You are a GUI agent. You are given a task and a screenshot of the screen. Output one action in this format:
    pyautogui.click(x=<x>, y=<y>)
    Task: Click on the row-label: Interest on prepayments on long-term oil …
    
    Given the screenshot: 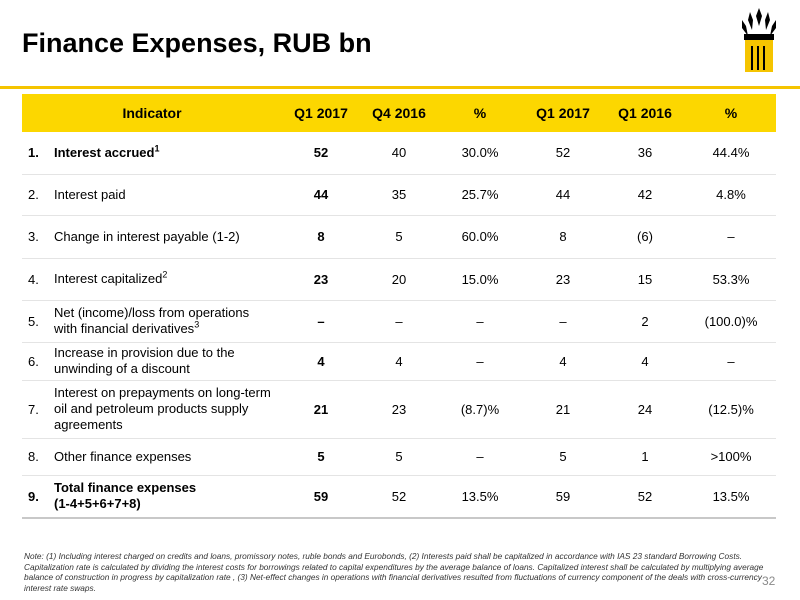 What is the action you would take?
    pyautogui.click(x=168, y=409)
    